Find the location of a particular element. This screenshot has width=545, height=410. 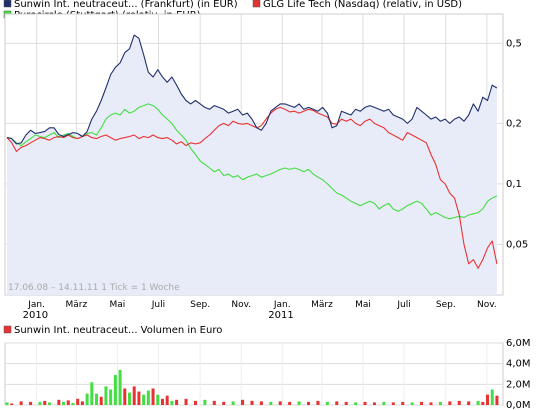

x-tick-year-0: 2010 is located at coordinates (35, 315).